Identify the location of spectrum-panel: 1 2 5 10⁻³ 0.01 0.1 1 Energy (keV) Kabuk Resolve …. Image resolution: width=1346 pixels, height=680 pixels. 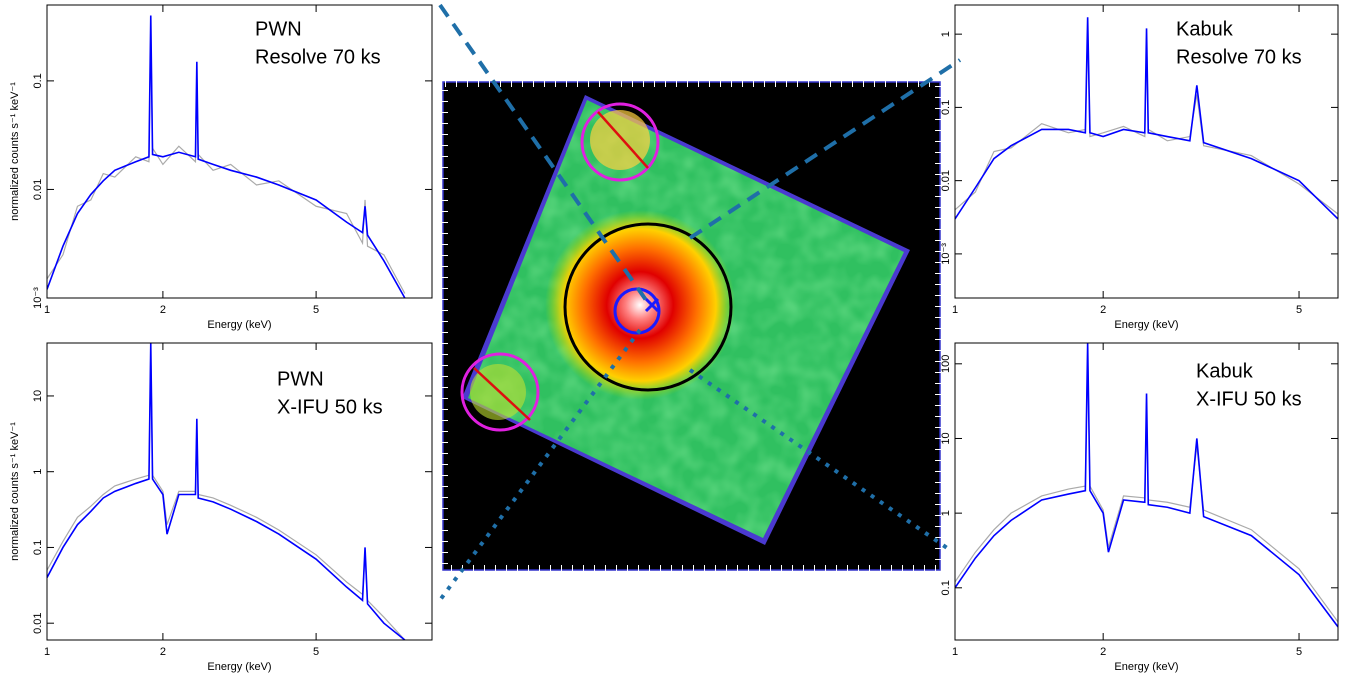
(1139, 167).